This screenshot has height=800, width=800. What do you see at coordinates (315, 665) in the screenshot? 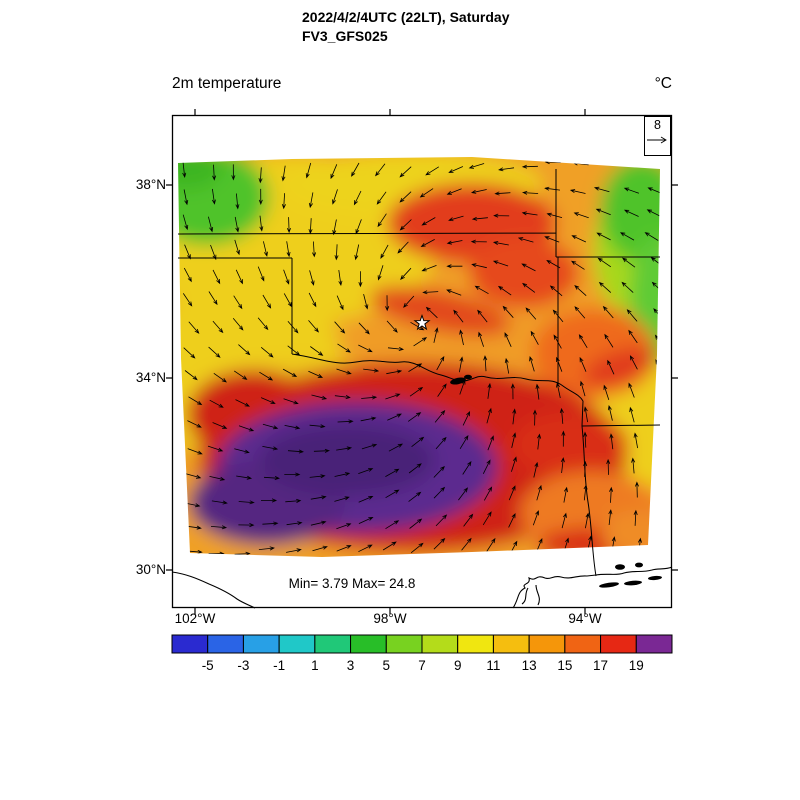
I see `colorbar-tick-label: 1` at bounding box center [315, 665].